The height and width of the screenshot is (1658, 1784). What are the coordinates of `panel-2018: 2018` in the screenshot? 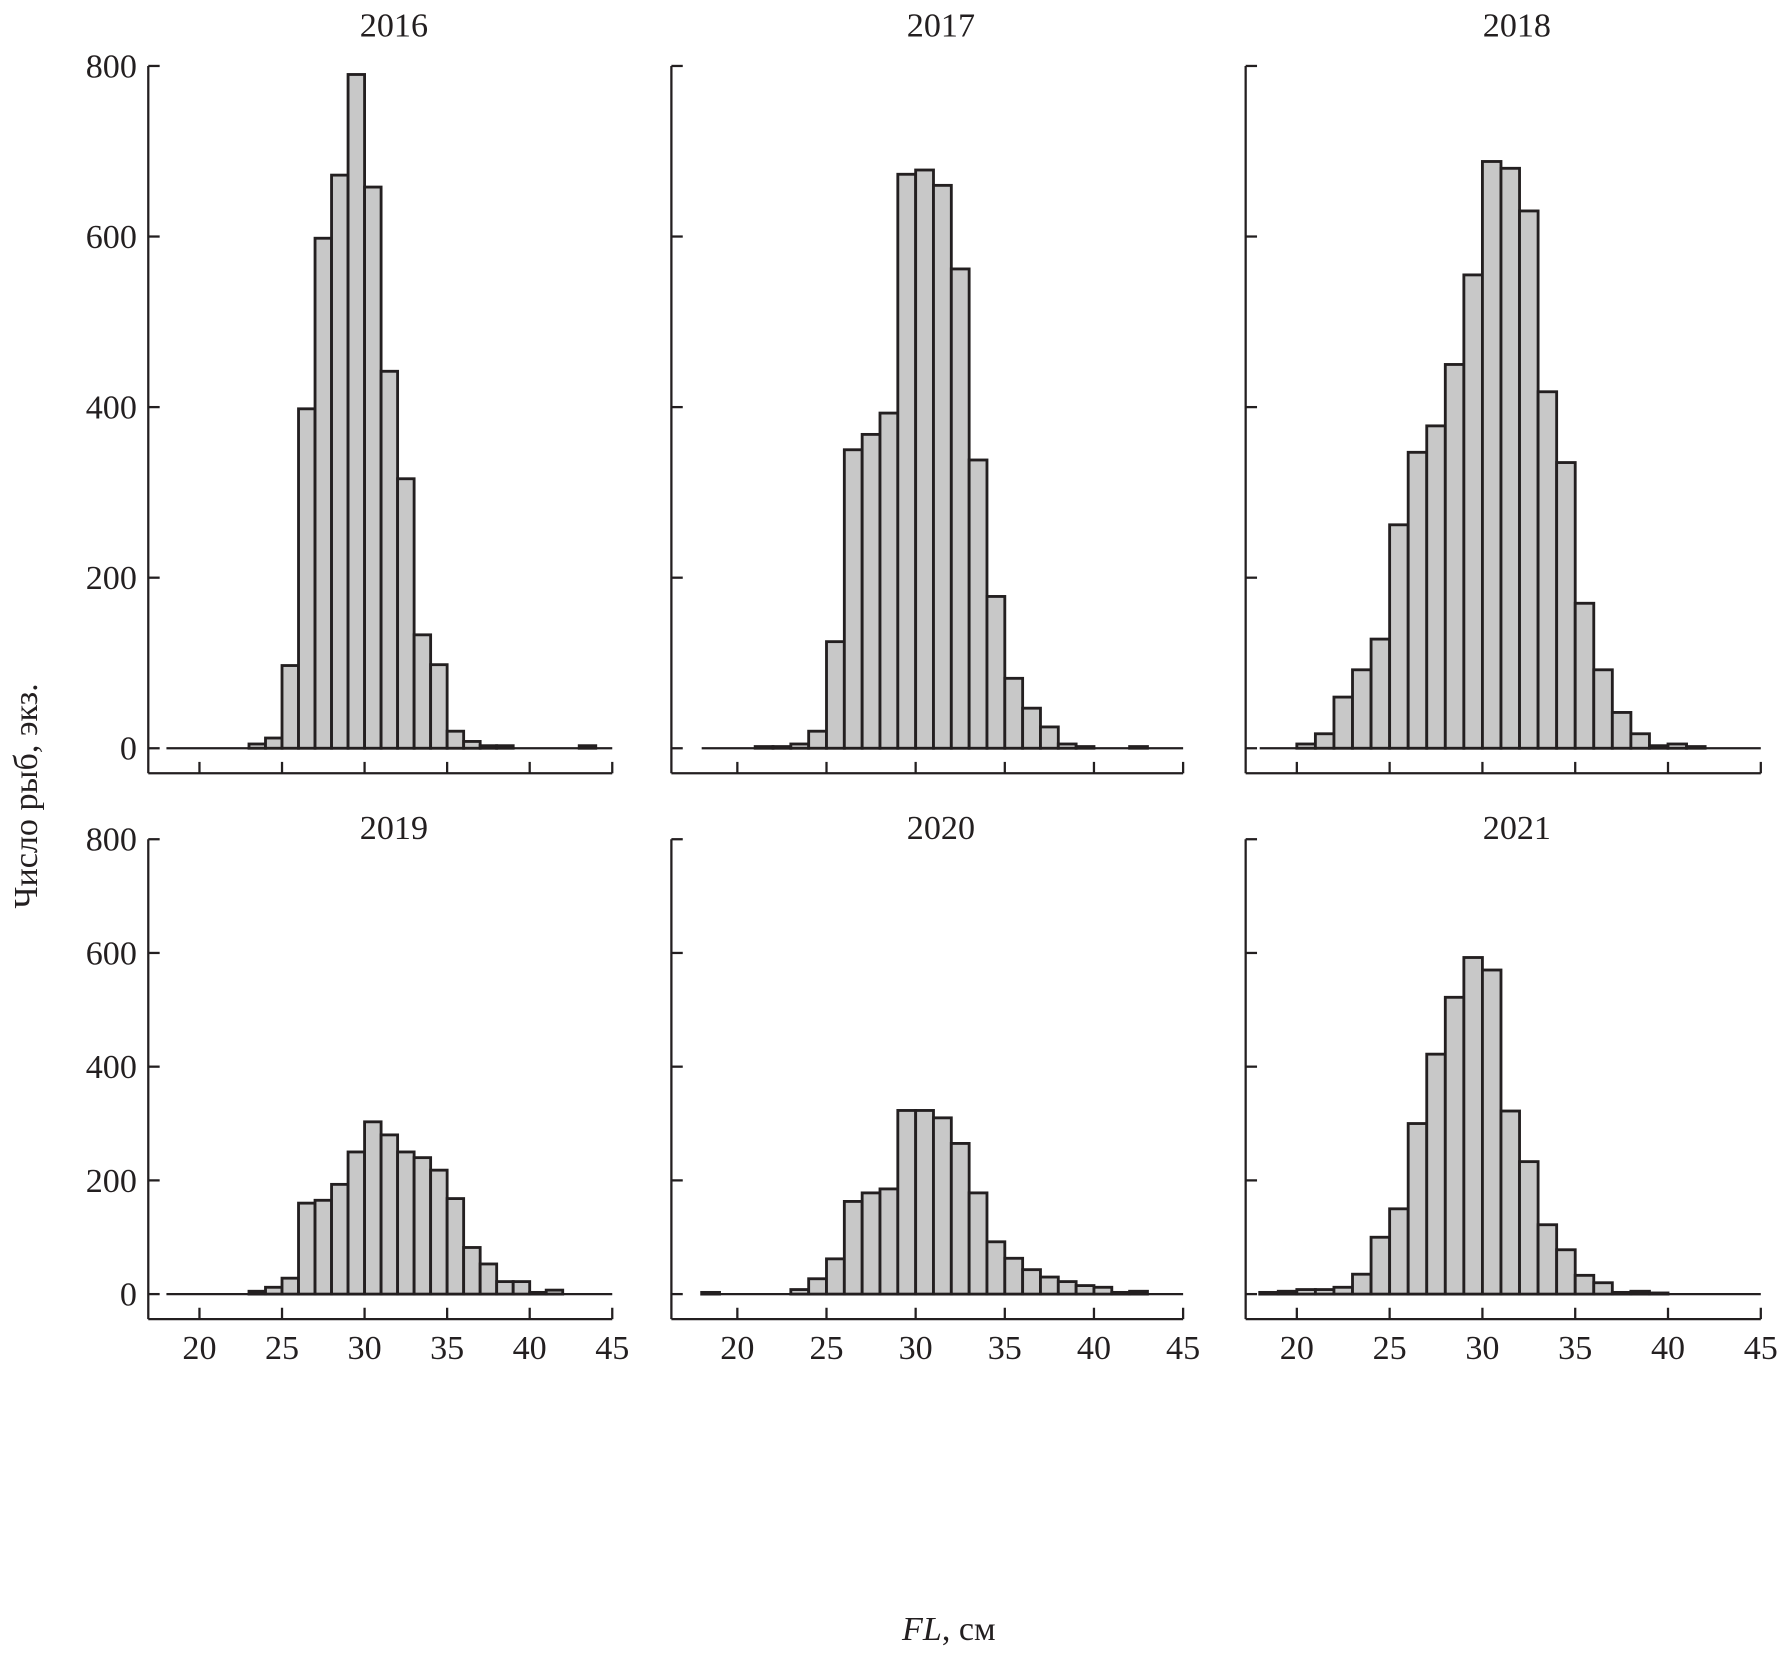 It's located at (1503, 391).